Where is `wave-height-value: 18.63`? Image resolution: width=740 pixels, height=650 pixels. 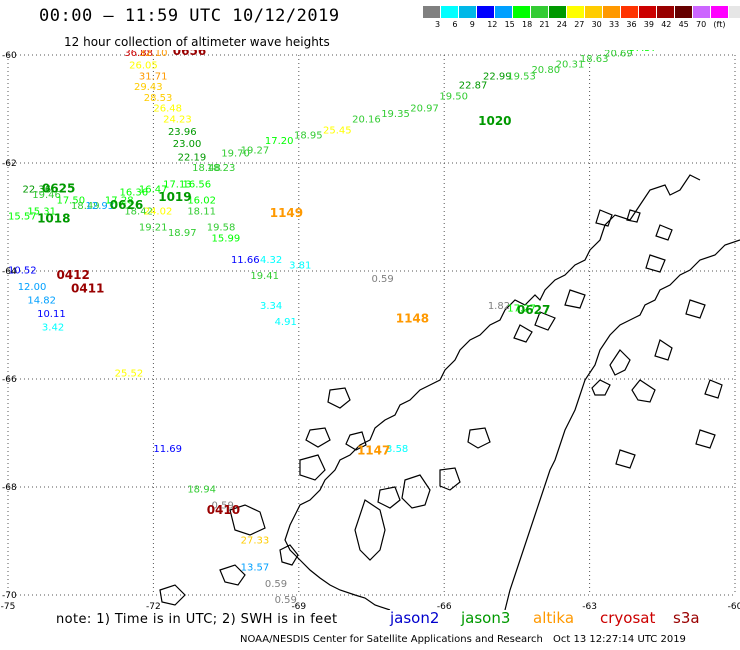
wave-height-value: 18.63 is located at coordinates (594, 59).